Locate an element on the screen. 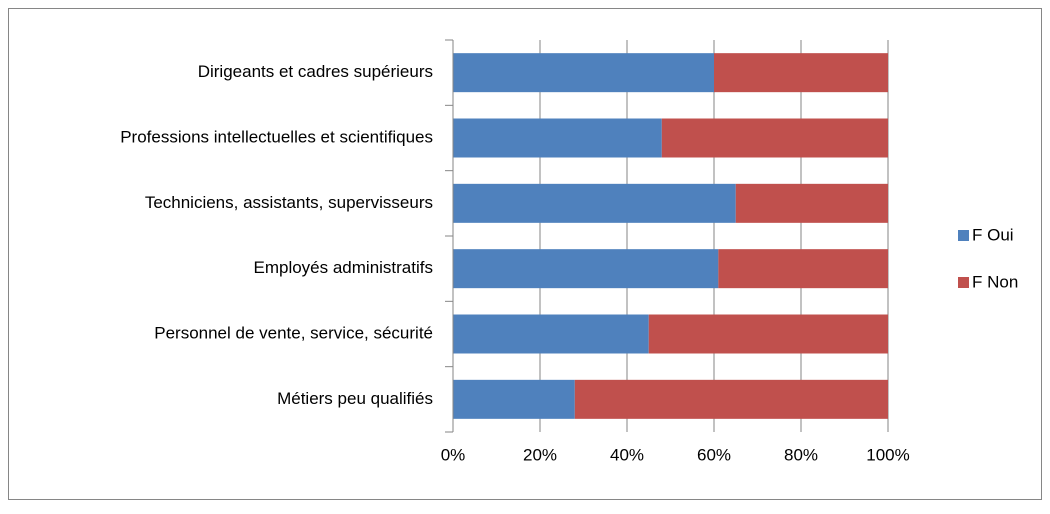  x-tick-label: 100% is located at coordinates (887, 454).